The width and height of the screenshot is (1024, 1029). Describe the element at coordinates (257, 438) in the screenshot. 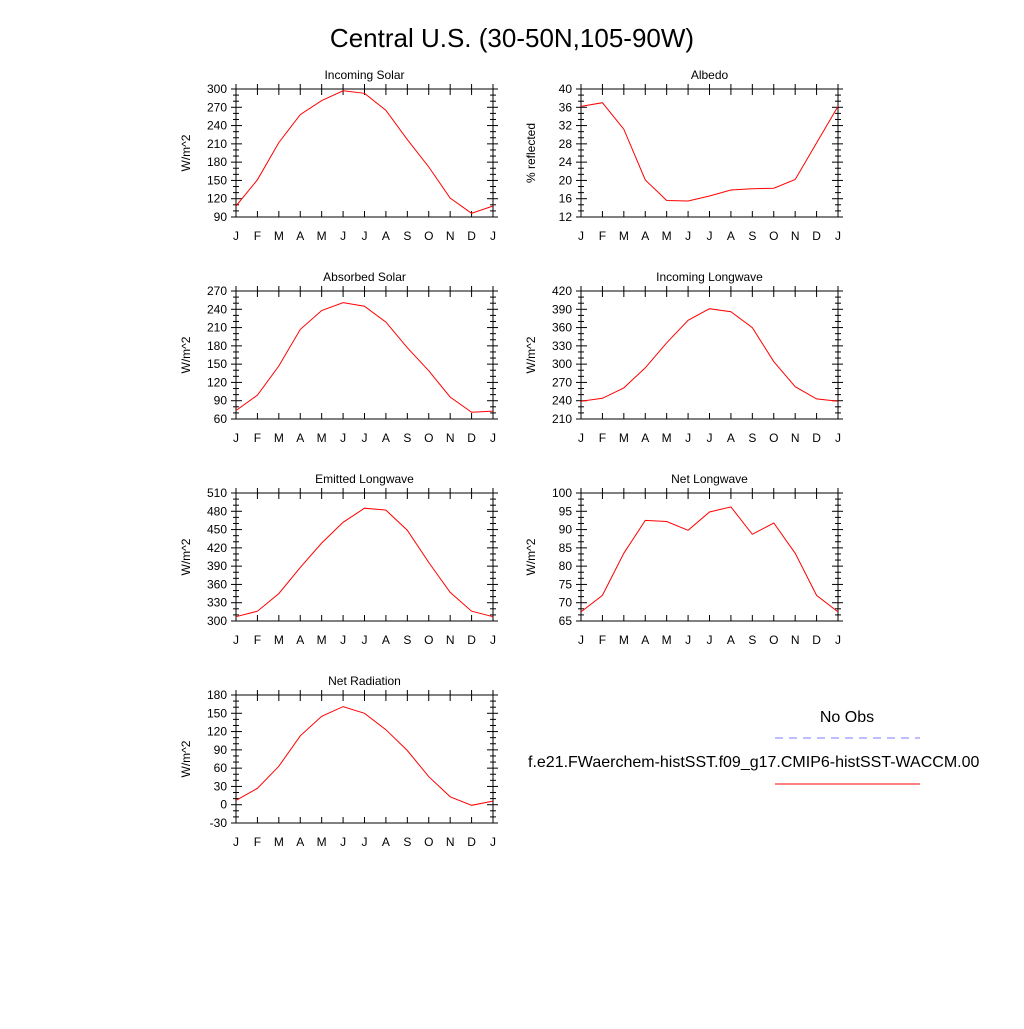

I see `absorbed-solar-xtick-label: F` at that location.